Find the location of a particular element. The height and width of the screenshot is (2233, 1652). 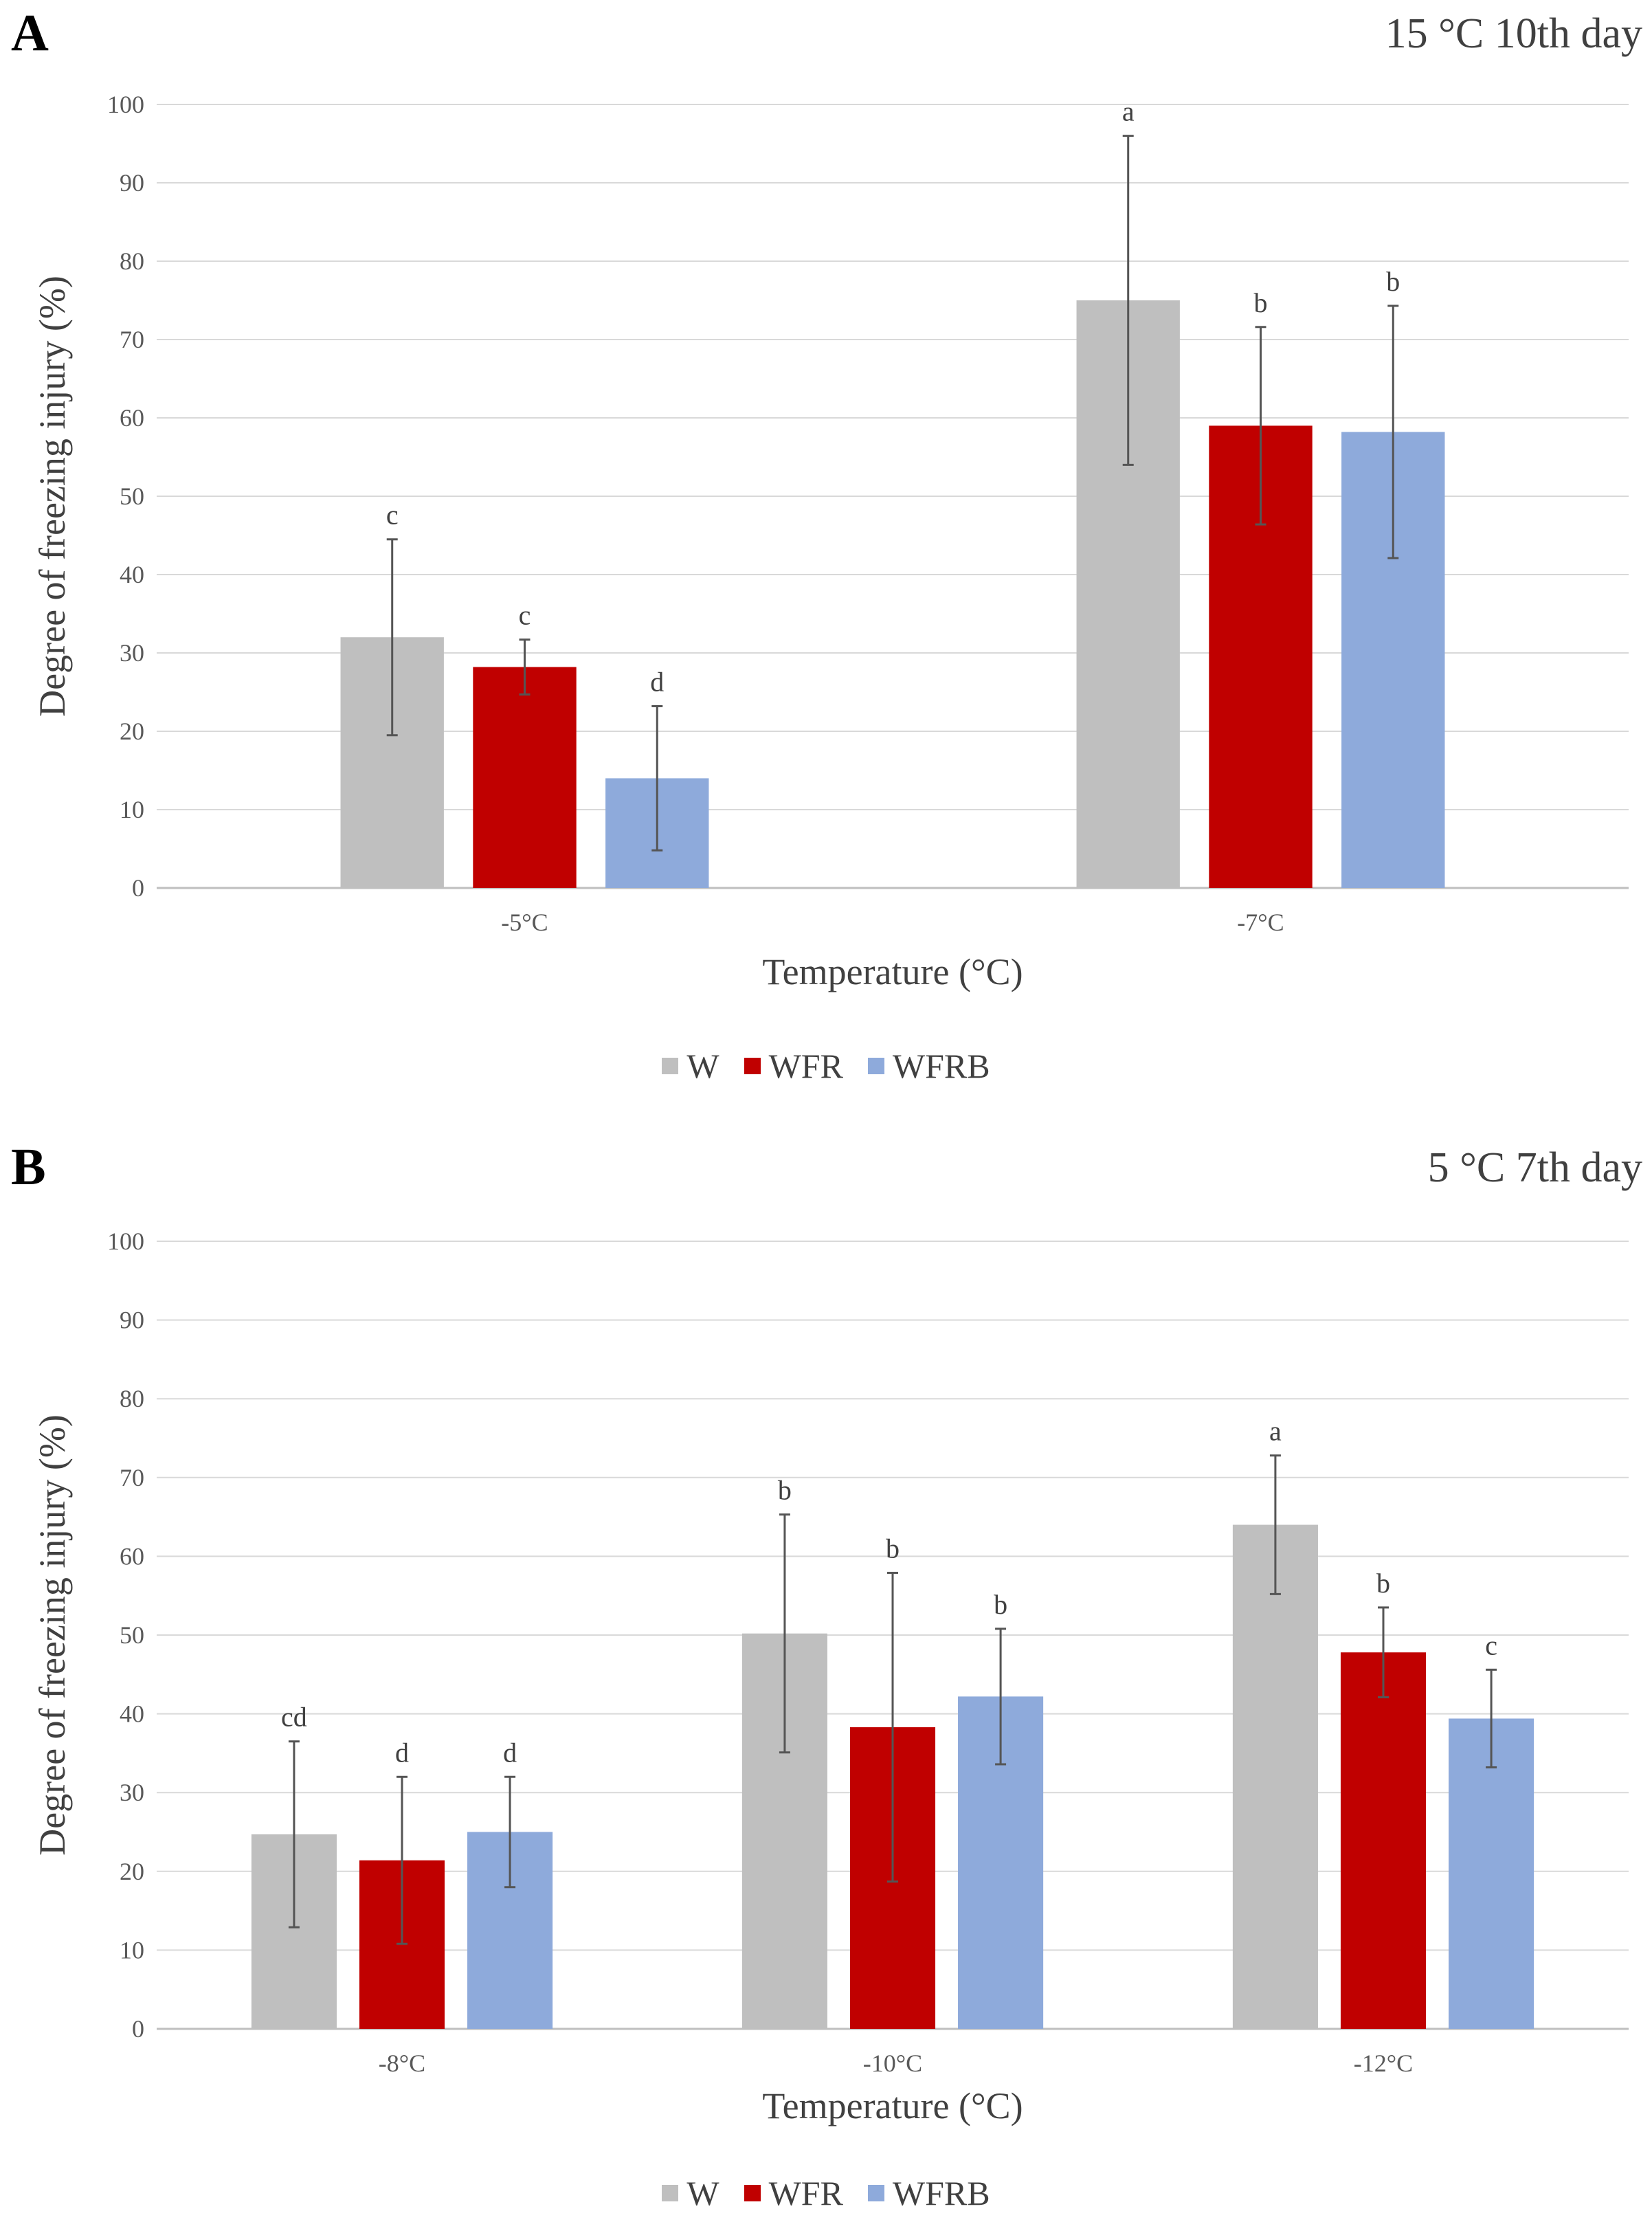

panel-label: A is located at coordinates (30, 33).